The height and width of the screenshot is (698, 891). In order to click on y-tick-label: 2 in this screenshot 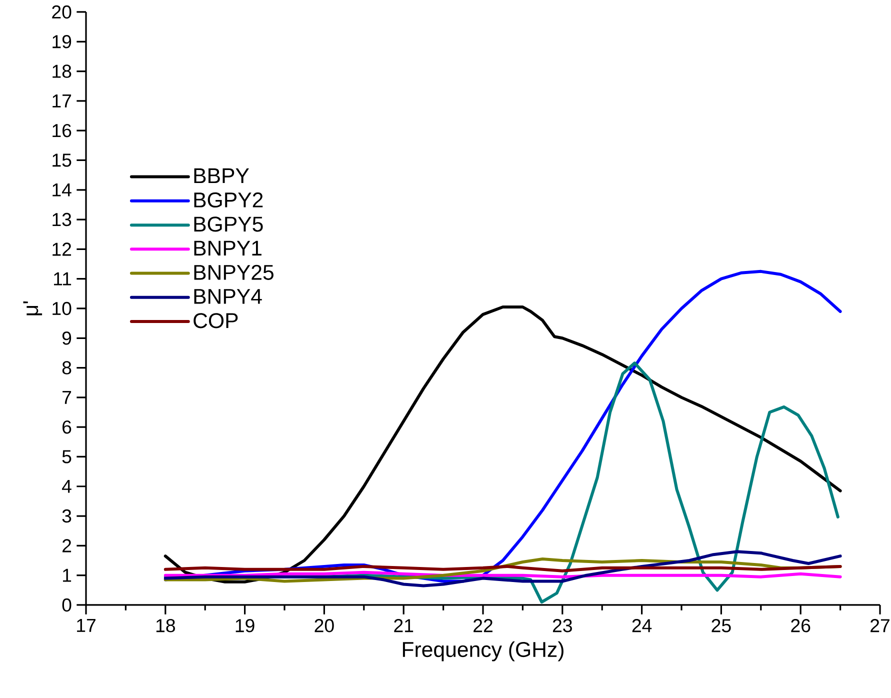, I will do `click(67, 545)`.